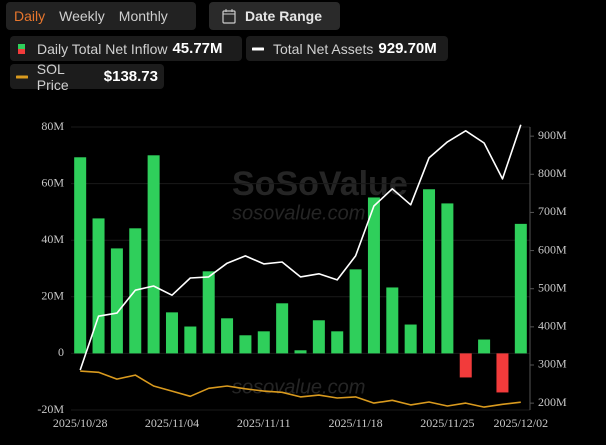 The height and width of the screenshot is (445, 606). I want to click on tab-group: Daily Weekly Monthly, so click(101, 16).